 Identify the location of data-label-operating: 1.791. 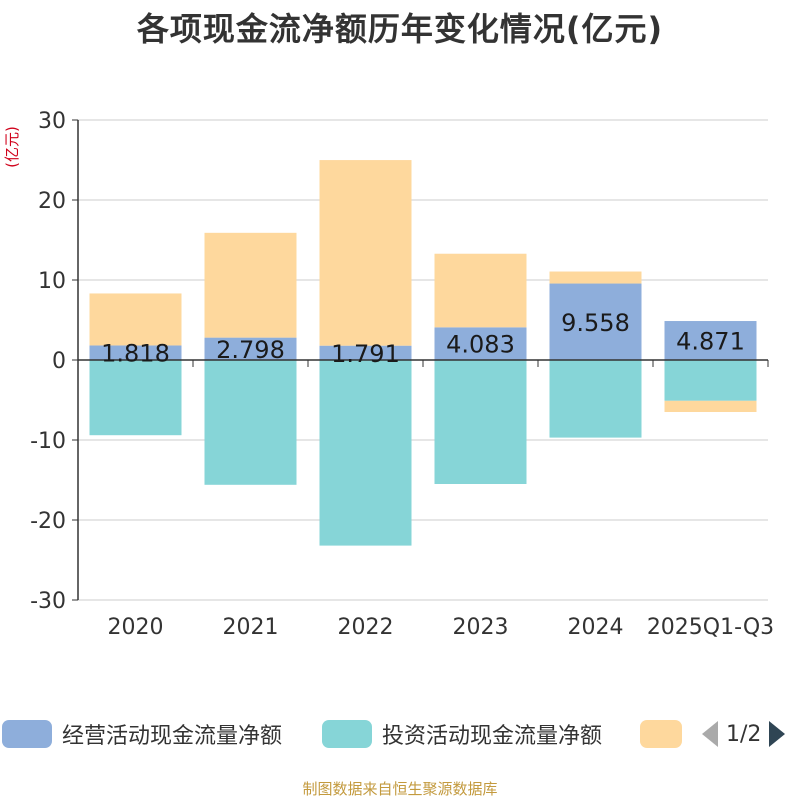
(365, 354).